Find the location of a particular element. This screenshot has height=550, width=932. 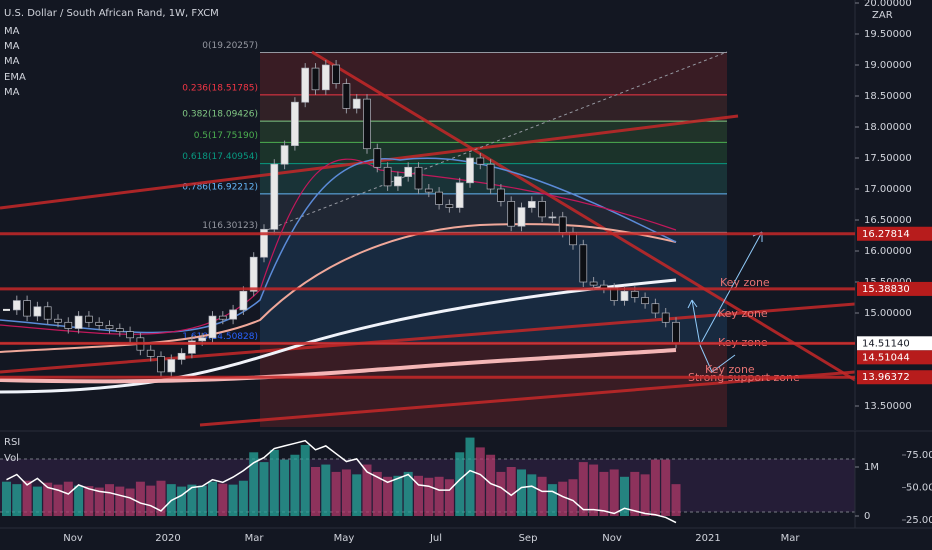

indicator-label: EMA is located at coordinates (15, 77).